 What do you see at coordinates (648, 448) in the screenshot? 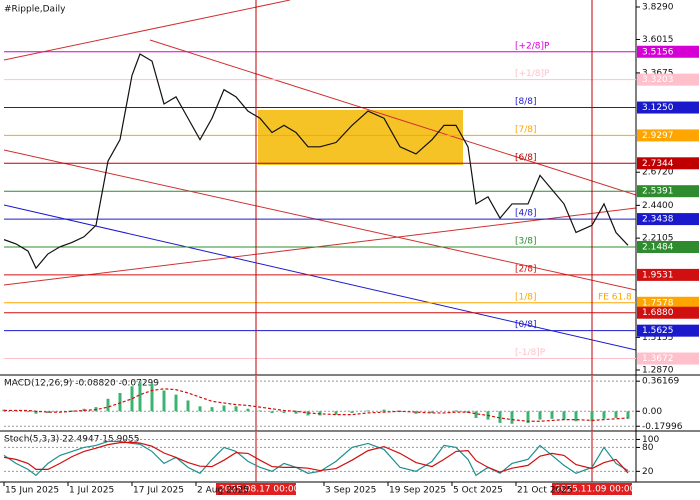
I see `y-tick-label: 80` at bounding box center [648, 448].